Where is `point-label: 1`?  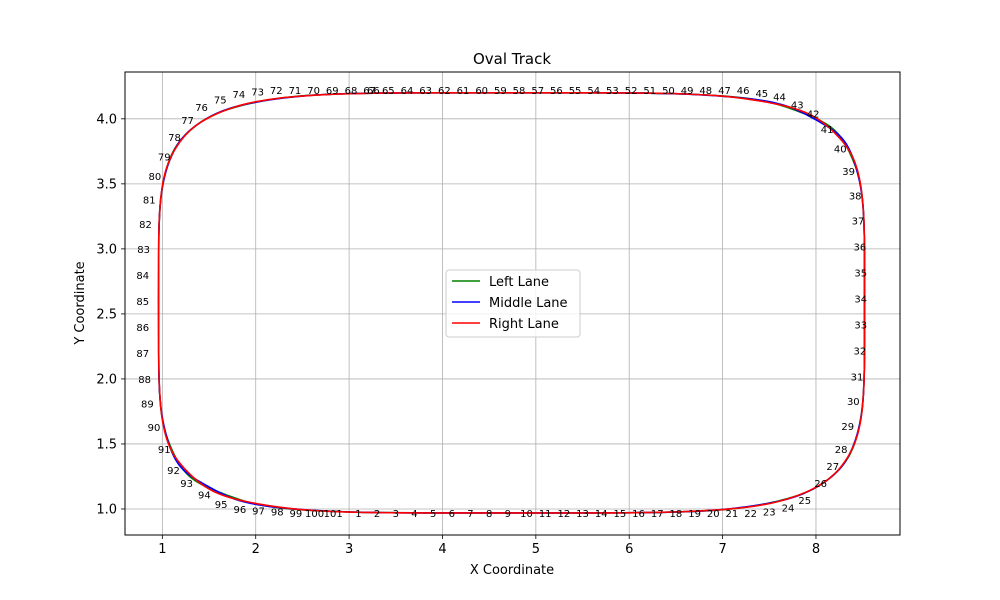 point-label: 1 is located at coordinates (358, 514).